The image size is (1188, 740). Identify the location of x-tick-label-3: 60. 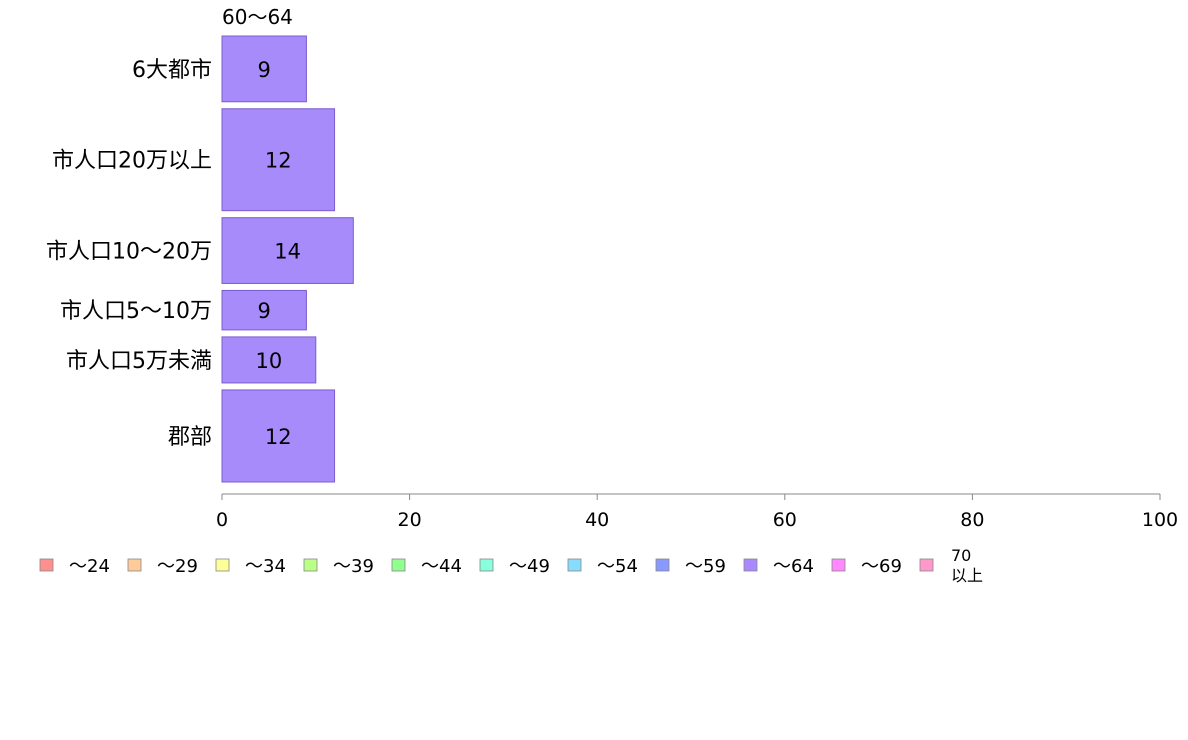
(785, 520).